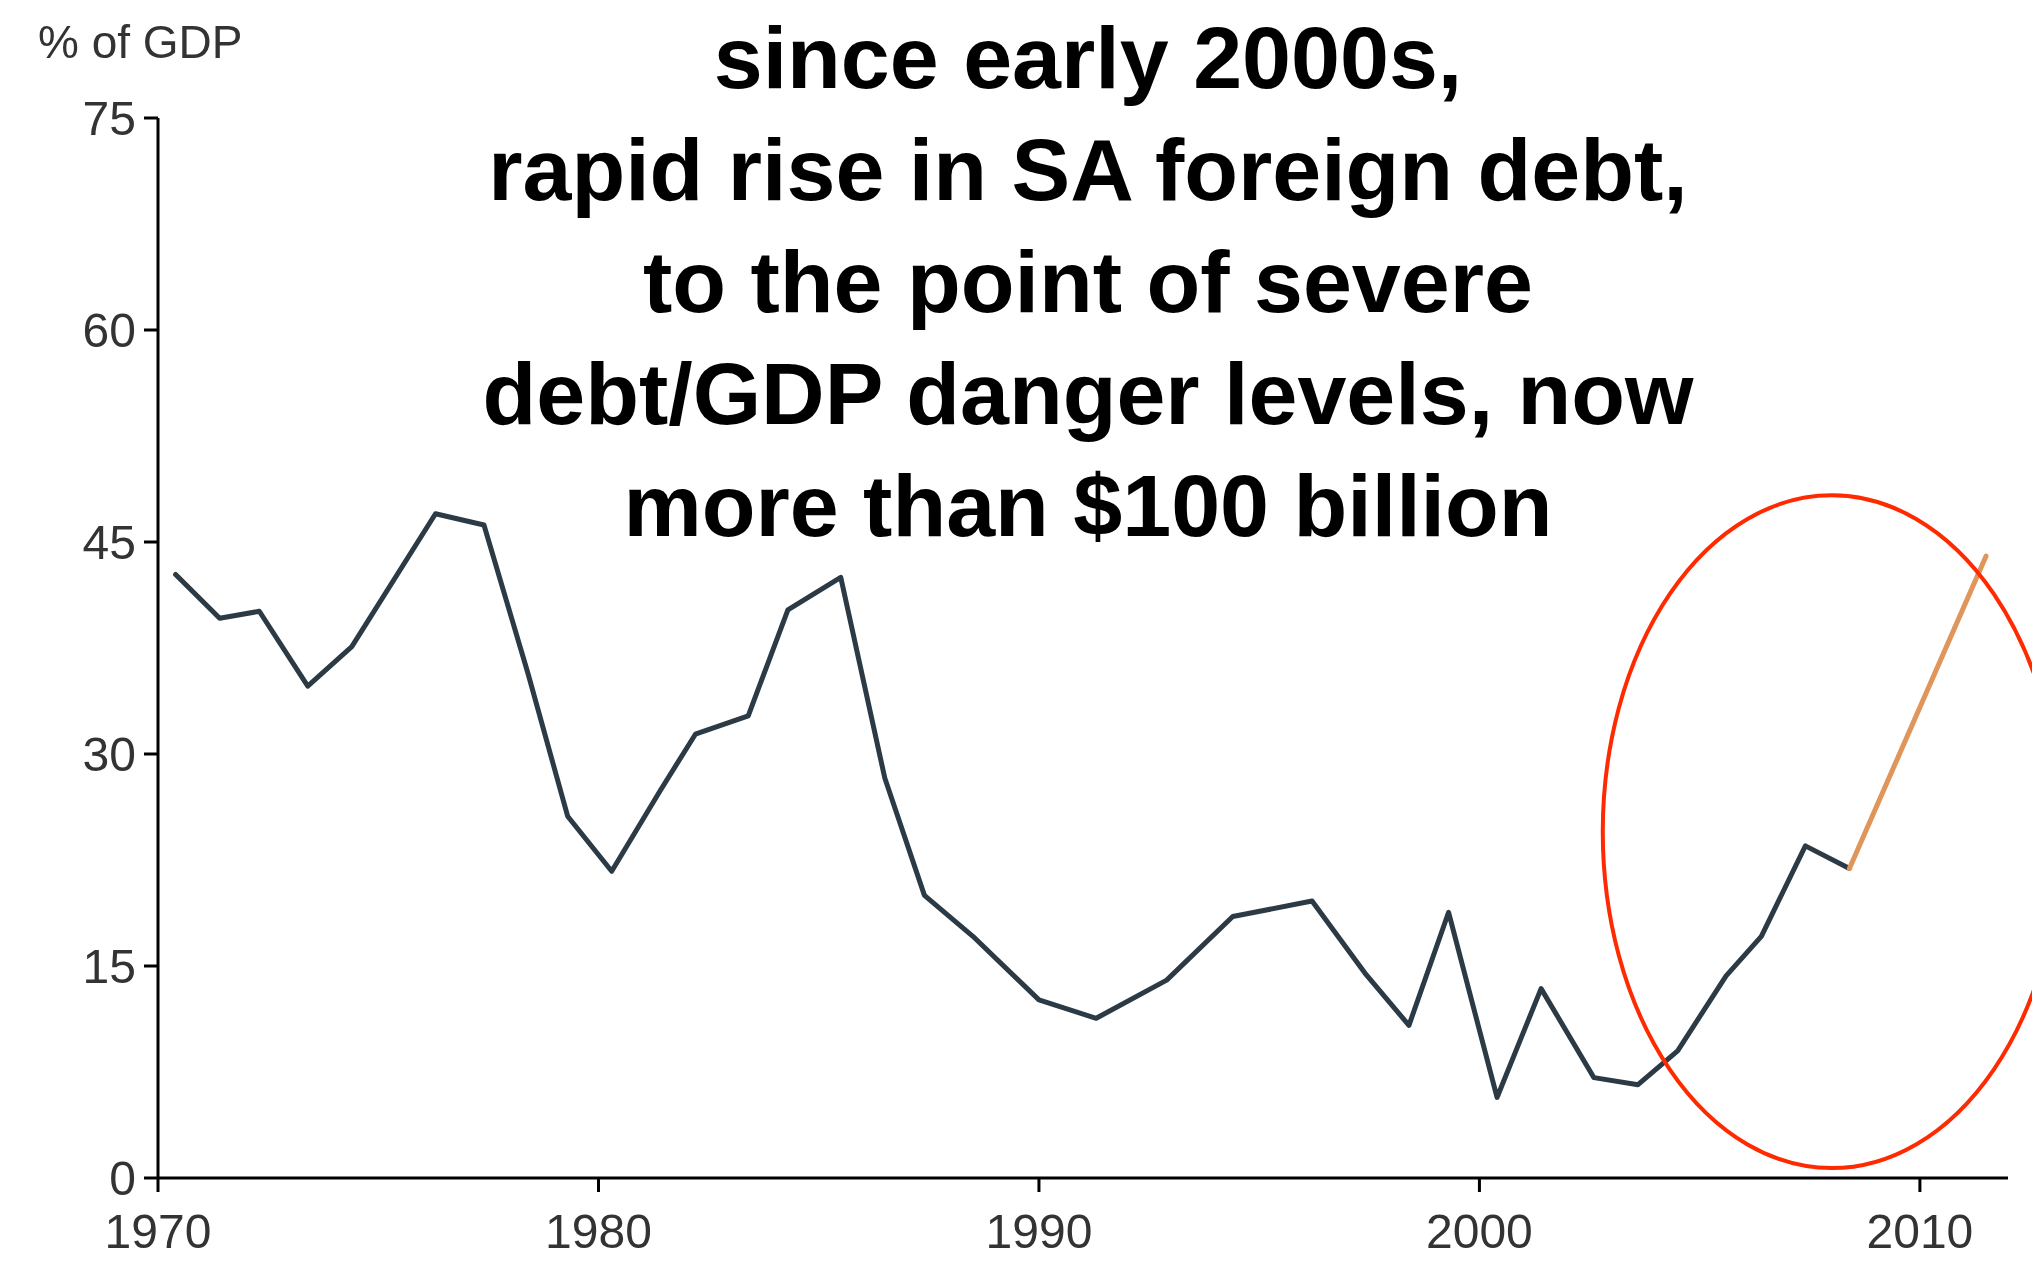  I want to click on x-tick-label: 1990, so click(1039, 1231).